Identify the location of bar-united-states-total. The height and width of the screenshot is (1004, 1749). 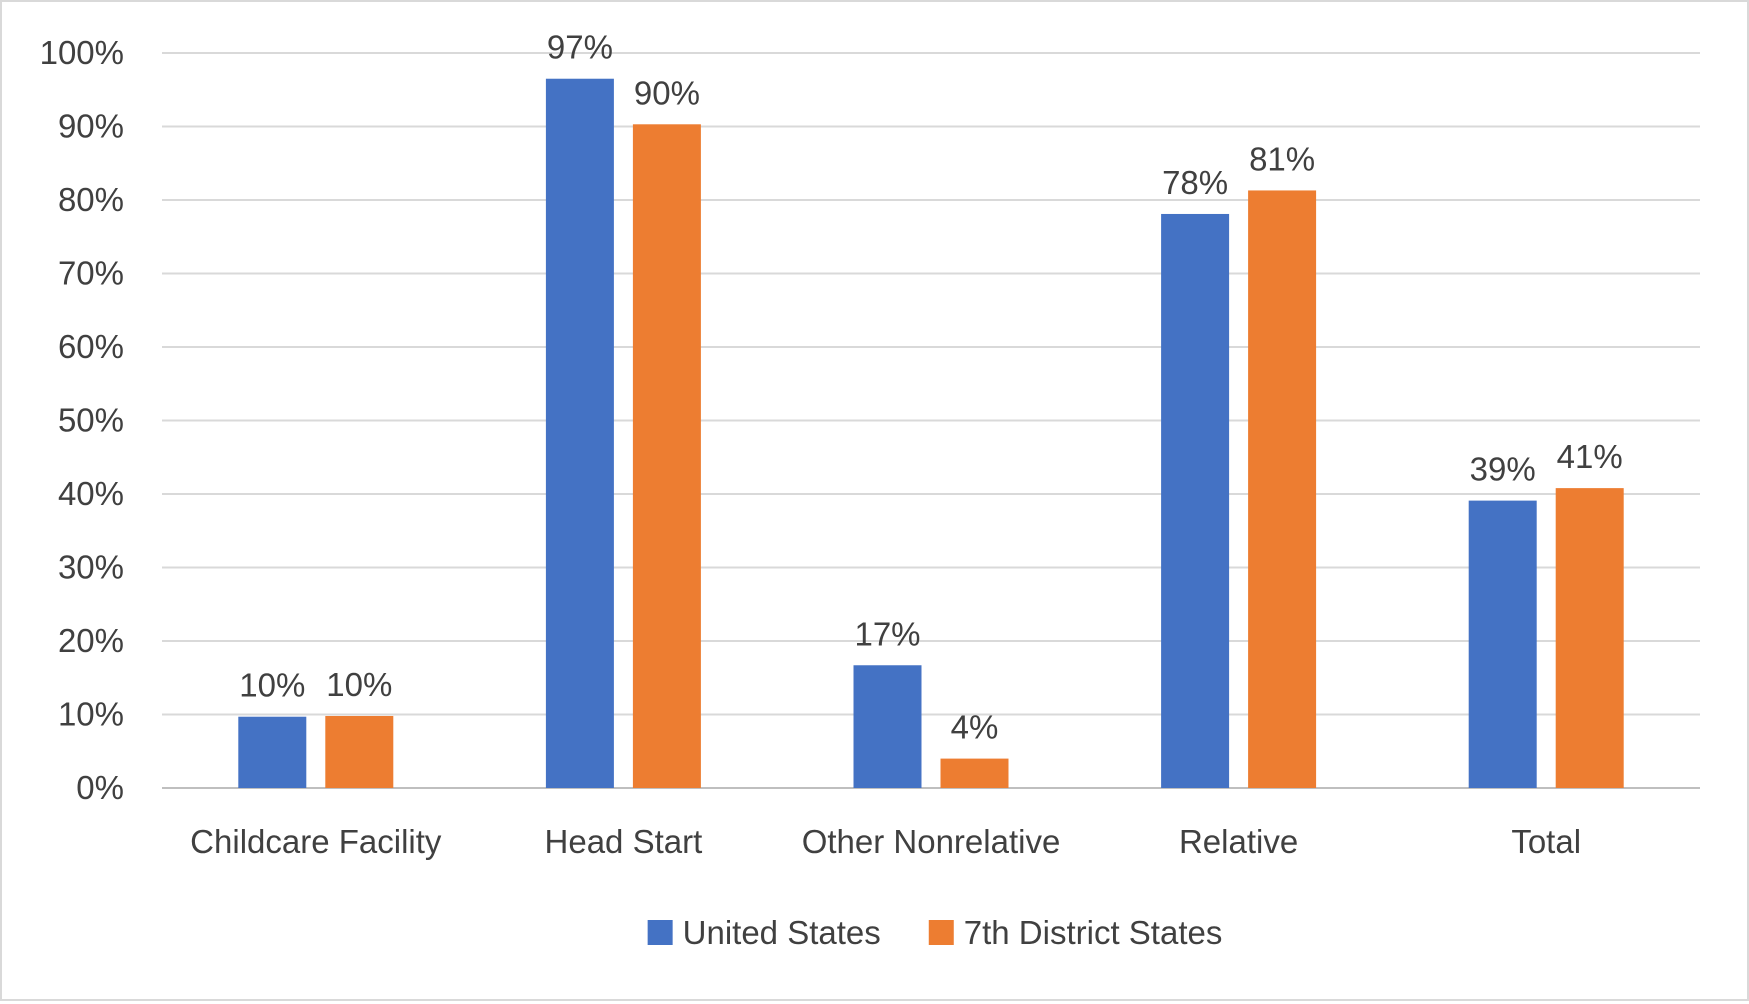
(1502, 644).